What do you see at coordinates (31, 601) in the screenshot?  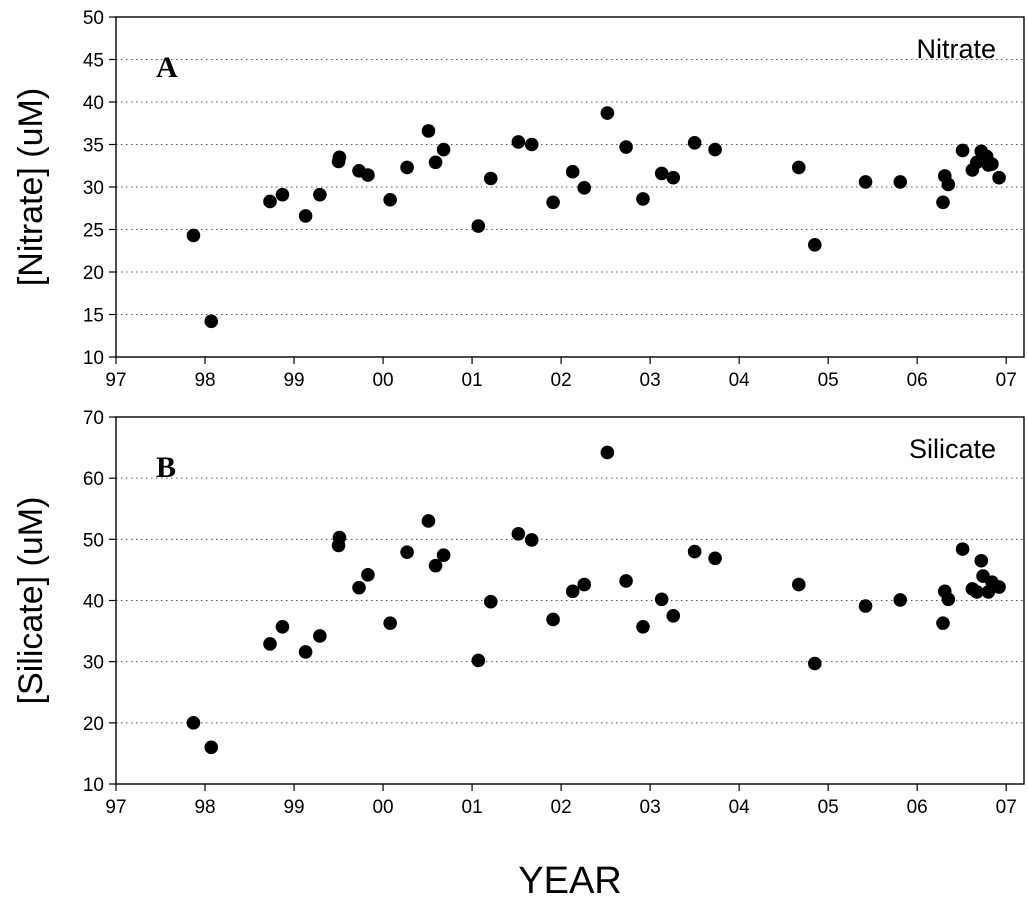 I see `y-axis-label: [Silicate] (uM)` at bounding box center [31, 601].